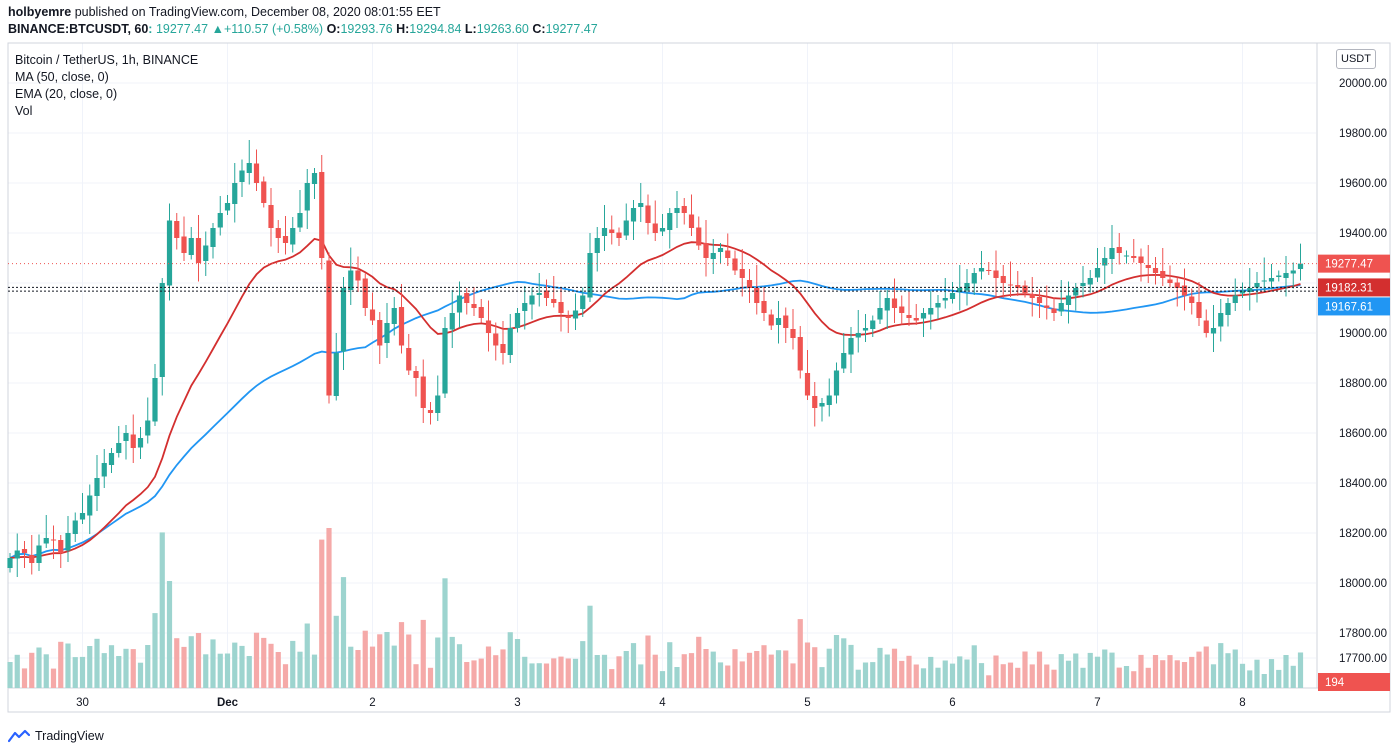  What do you see at coordinates (1354, 306) in the screenshot?
I see `ma-price-label: 19167.61` at bounding box center [1354, 306].